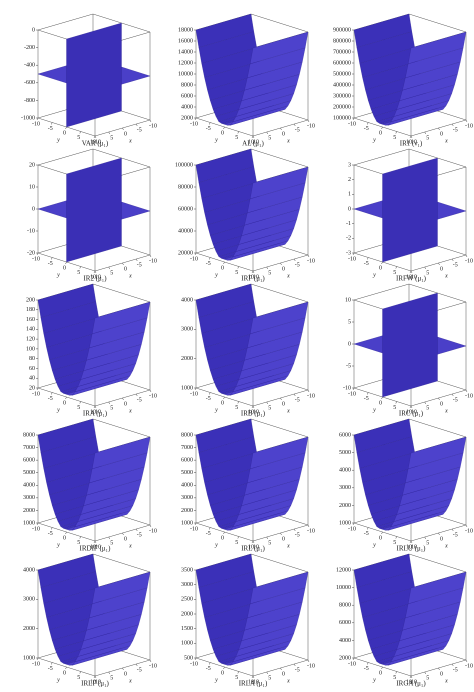  I want to click on z-tick-label: 1500, so click(187, 629).